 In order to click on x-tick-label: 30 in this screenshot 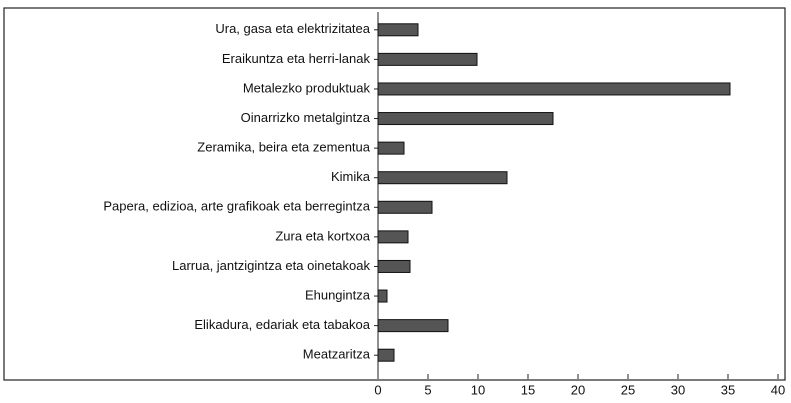, I will do `click(678, 389)`.